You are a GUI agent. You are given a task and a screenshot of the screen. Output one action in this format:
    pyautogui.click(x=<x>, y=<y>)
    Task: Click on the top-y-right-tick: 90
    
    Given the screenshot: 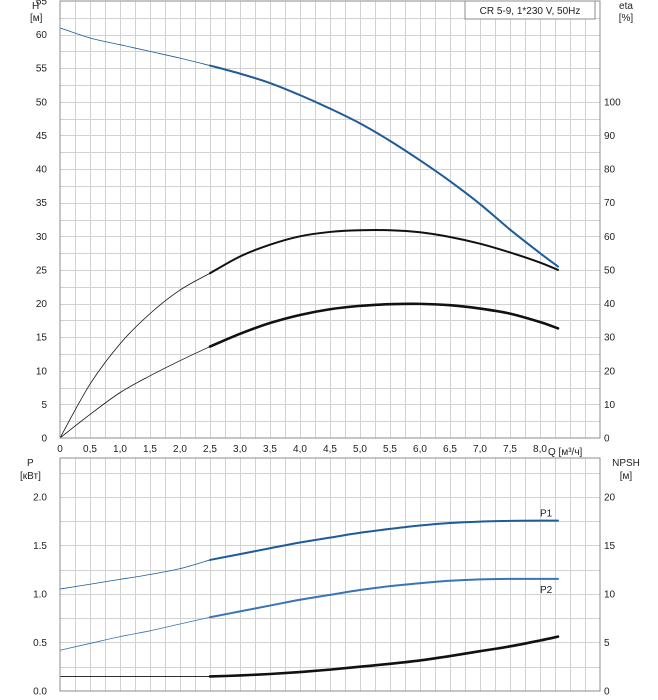 What is the action you would take?
    pyautogui.click(x=610, y=136)
    